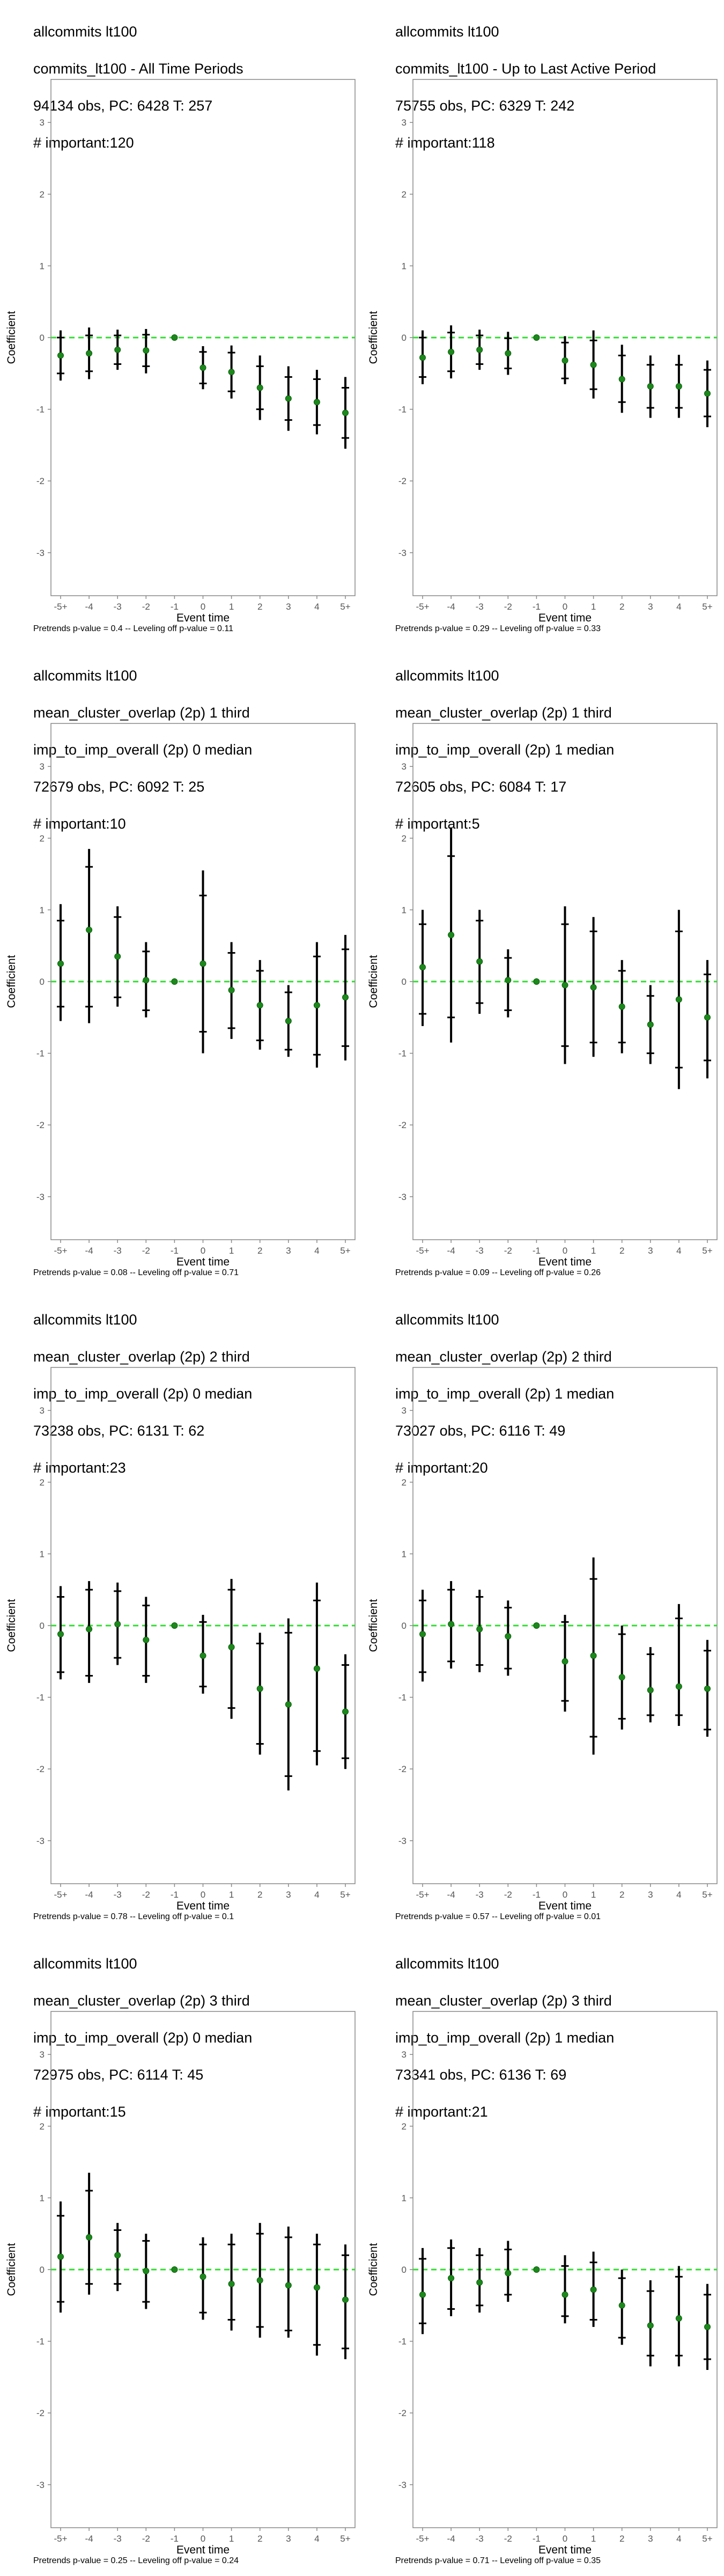  I want to click on title-line: # important:20, so click(441, 1468).